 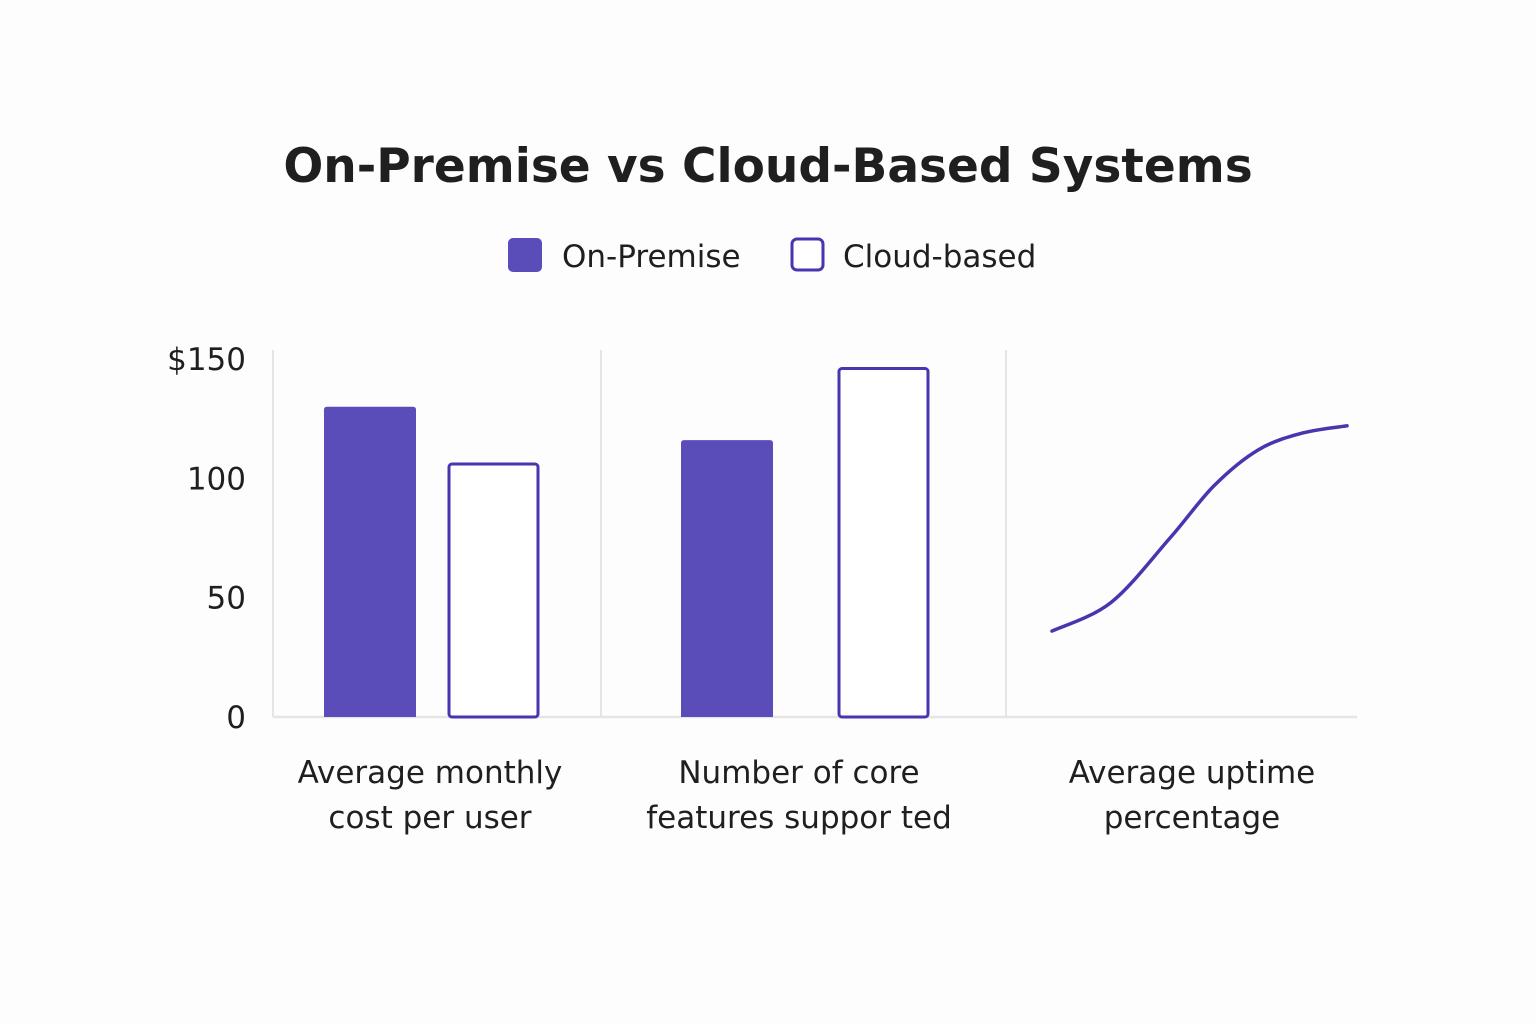 I want to click on bars, so click(x=627, y=543).